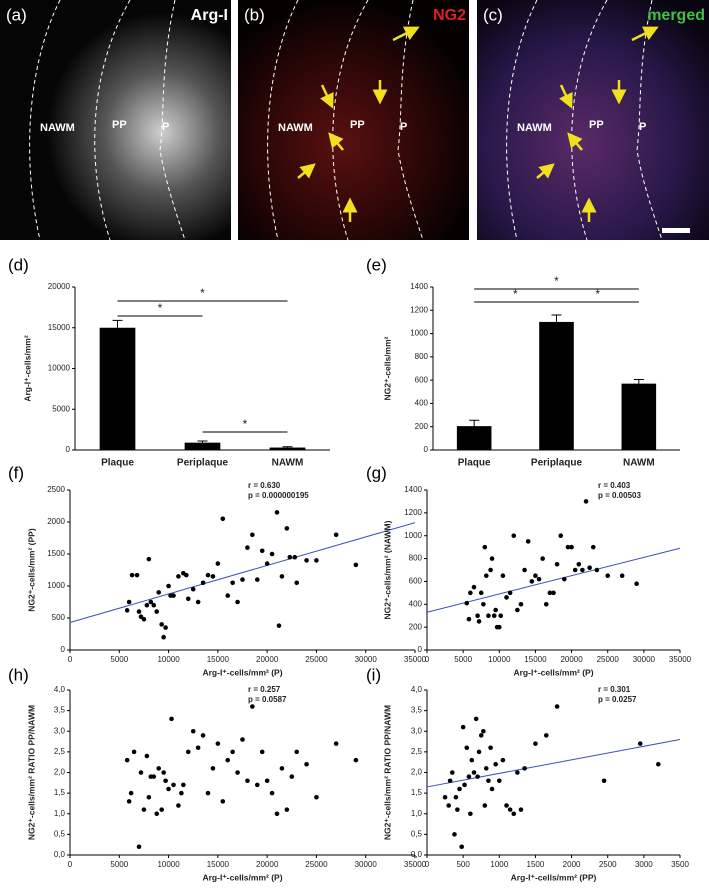 The height and width of the screenshot is (890, 709). I want to click on panel-label: (f), so click(16, 472).